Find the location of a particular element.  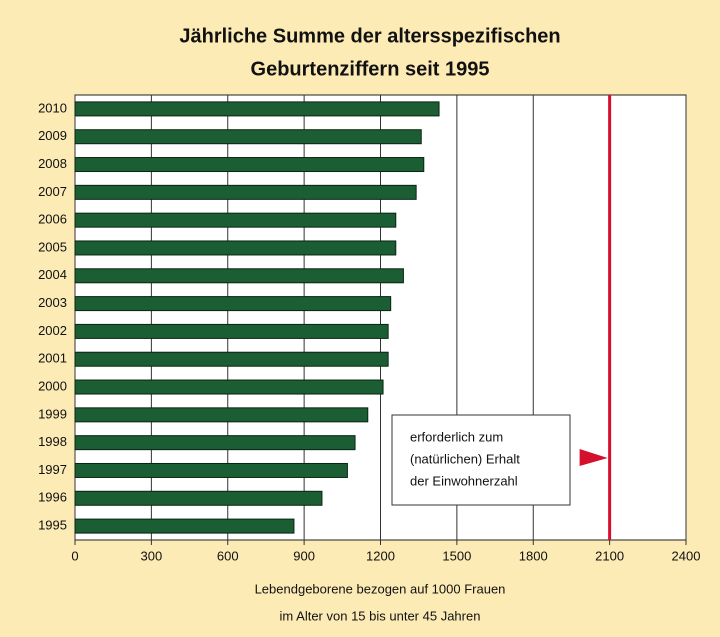

y-tick-label: 2006 is located at coordinates (52, 219).